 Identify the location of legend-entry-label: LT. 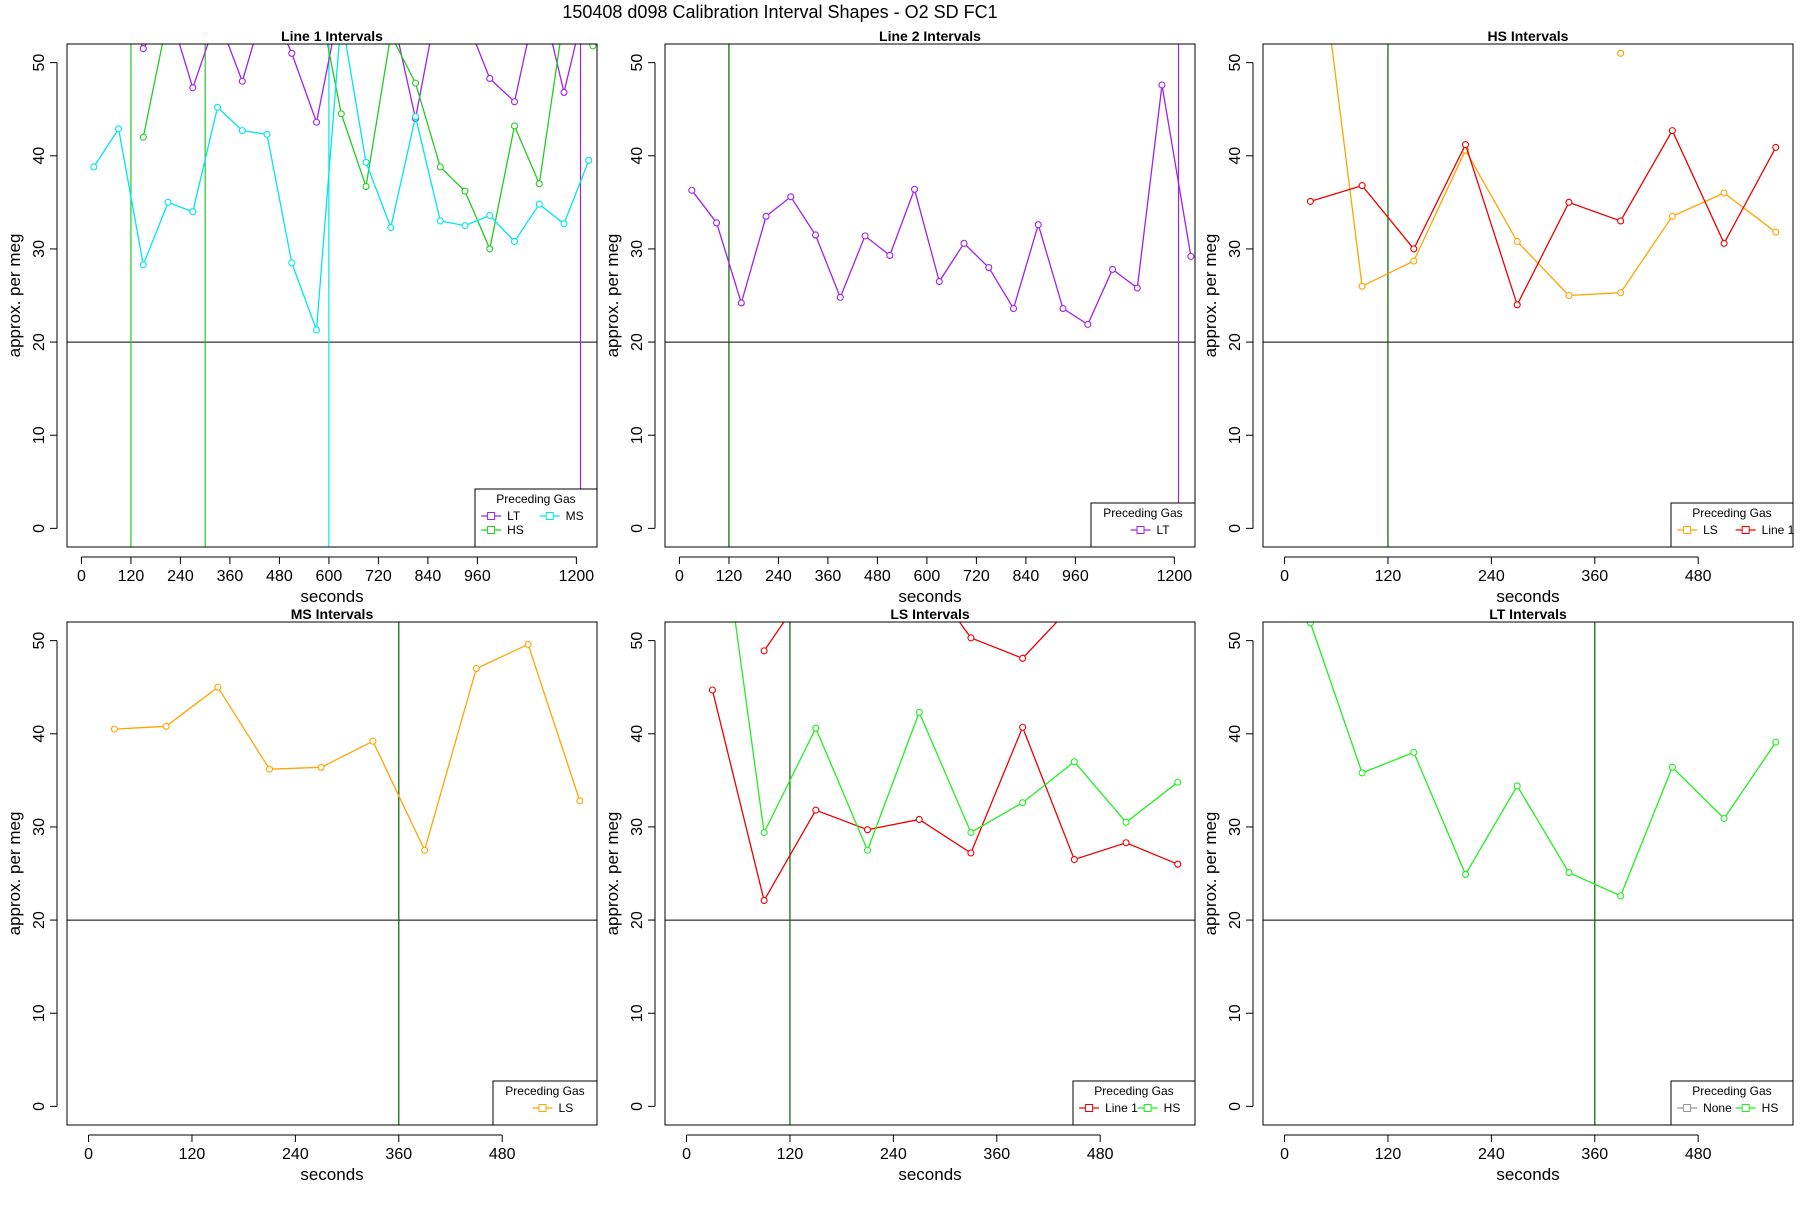
(1164, 530).